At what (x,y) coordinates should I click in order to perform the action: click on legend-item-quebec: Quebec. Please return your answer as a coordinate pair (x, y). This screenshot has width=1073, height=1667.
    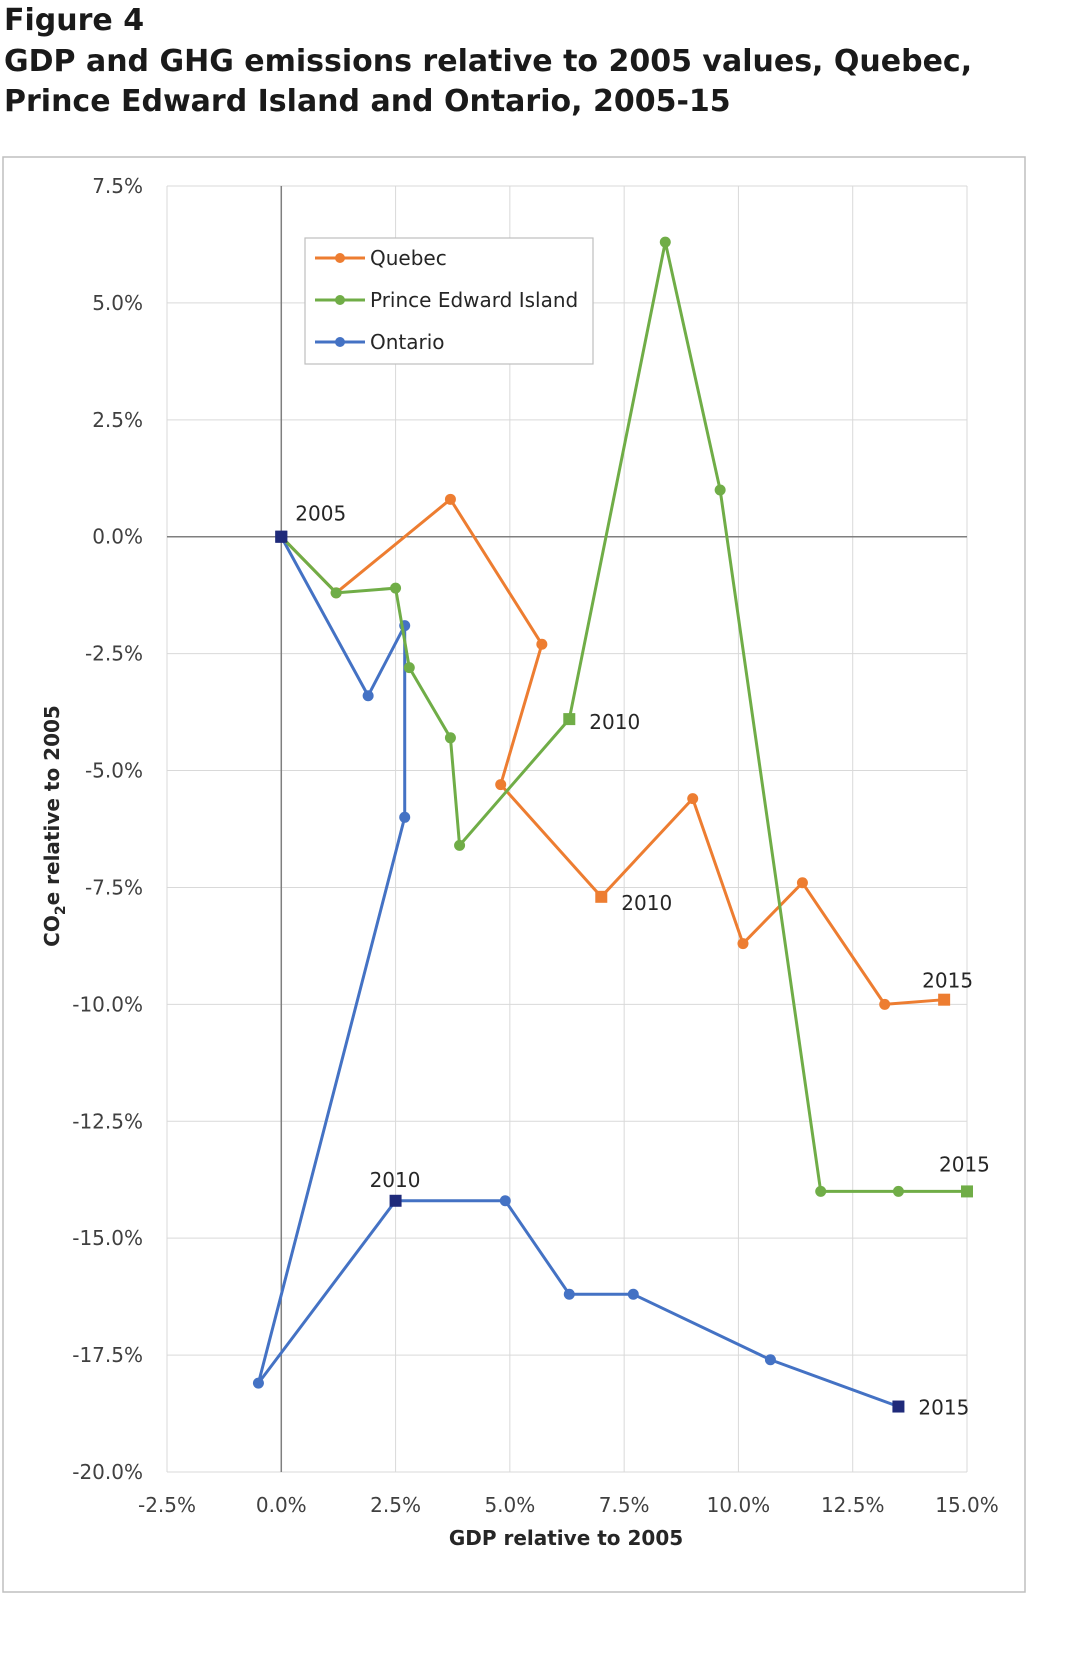
    Looking at the image, I should click on (381, 258).